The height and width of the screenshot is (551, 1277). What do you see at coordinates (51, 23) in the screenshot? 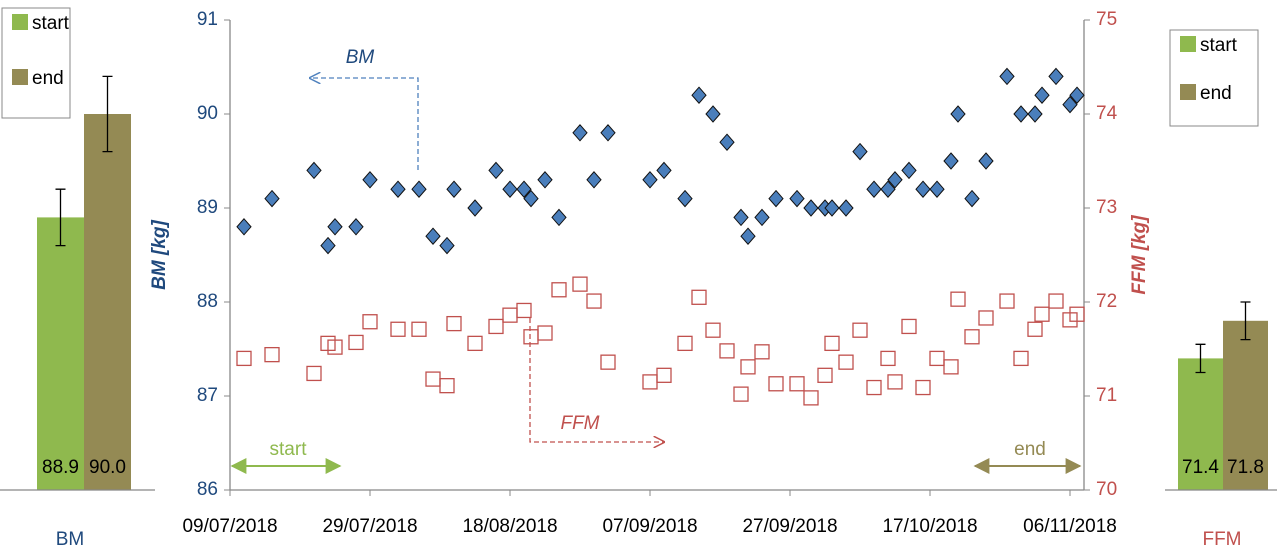
I see `legend-label: start` at bounding box center [51, 23].